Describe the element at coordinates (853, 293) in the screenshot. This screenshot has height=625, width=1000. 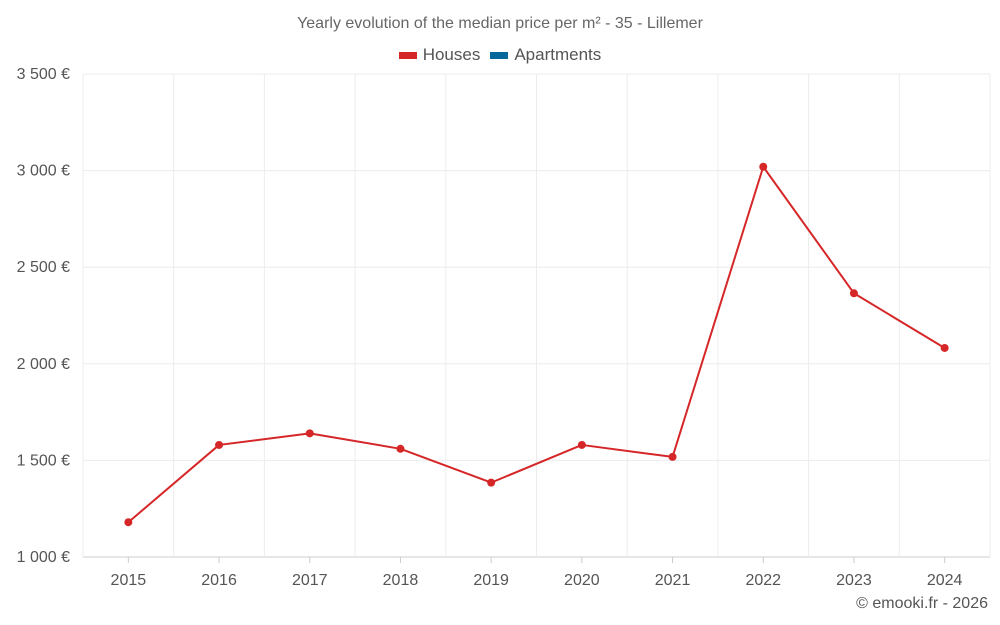
I see `data-point-houses-2023` at that location.